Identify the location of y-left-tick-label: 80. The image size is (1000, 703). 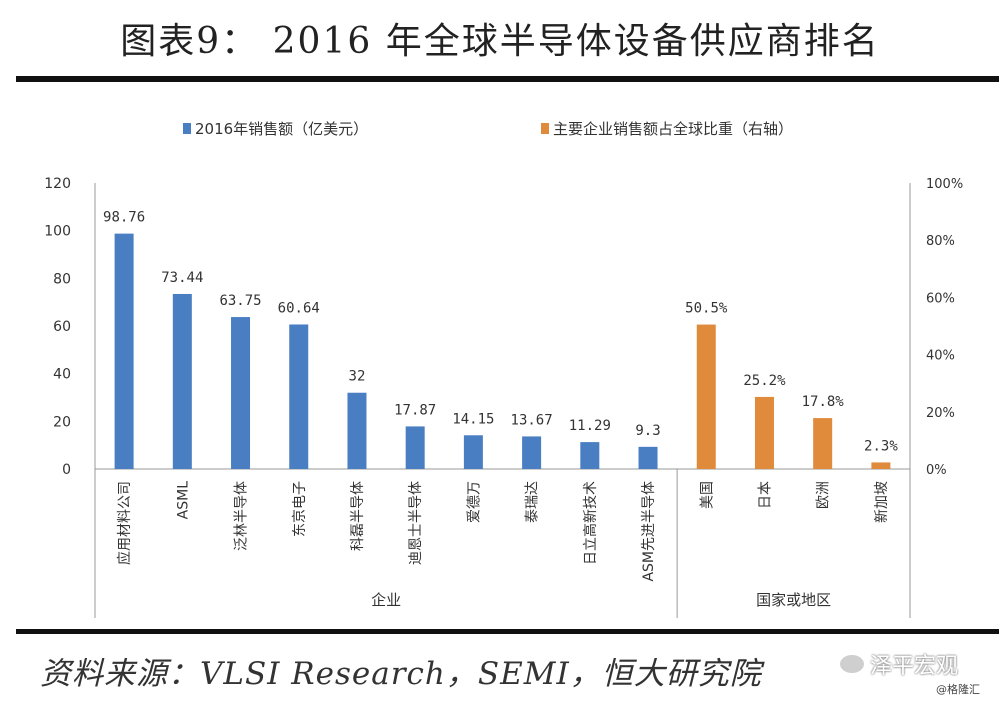
(62, 279).